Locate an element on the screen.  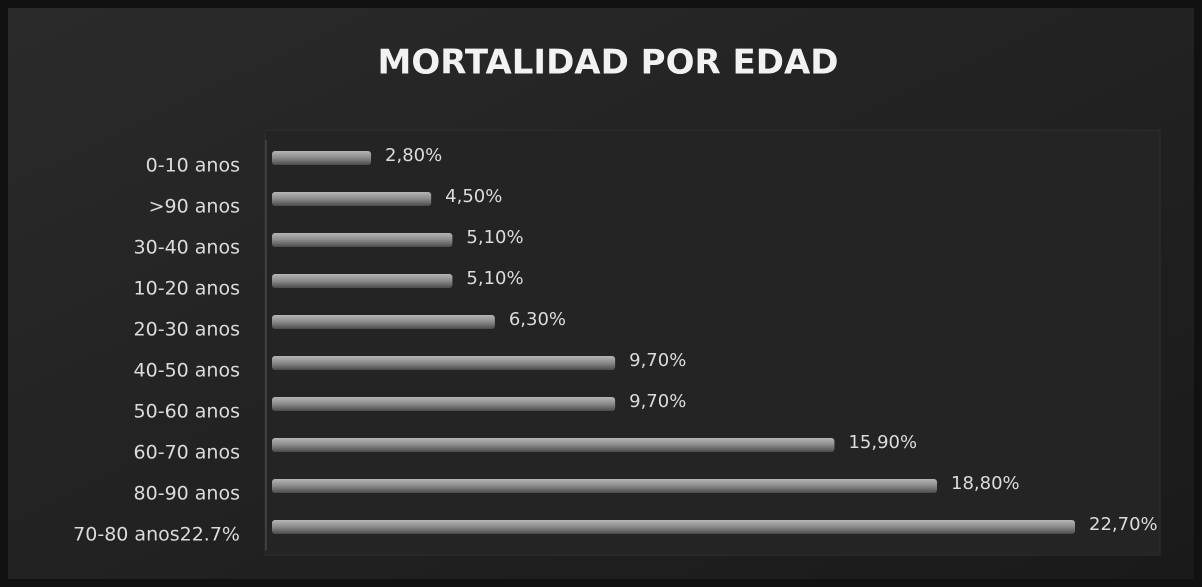
value-label: 18,80% is located at coordinates (985, 483).